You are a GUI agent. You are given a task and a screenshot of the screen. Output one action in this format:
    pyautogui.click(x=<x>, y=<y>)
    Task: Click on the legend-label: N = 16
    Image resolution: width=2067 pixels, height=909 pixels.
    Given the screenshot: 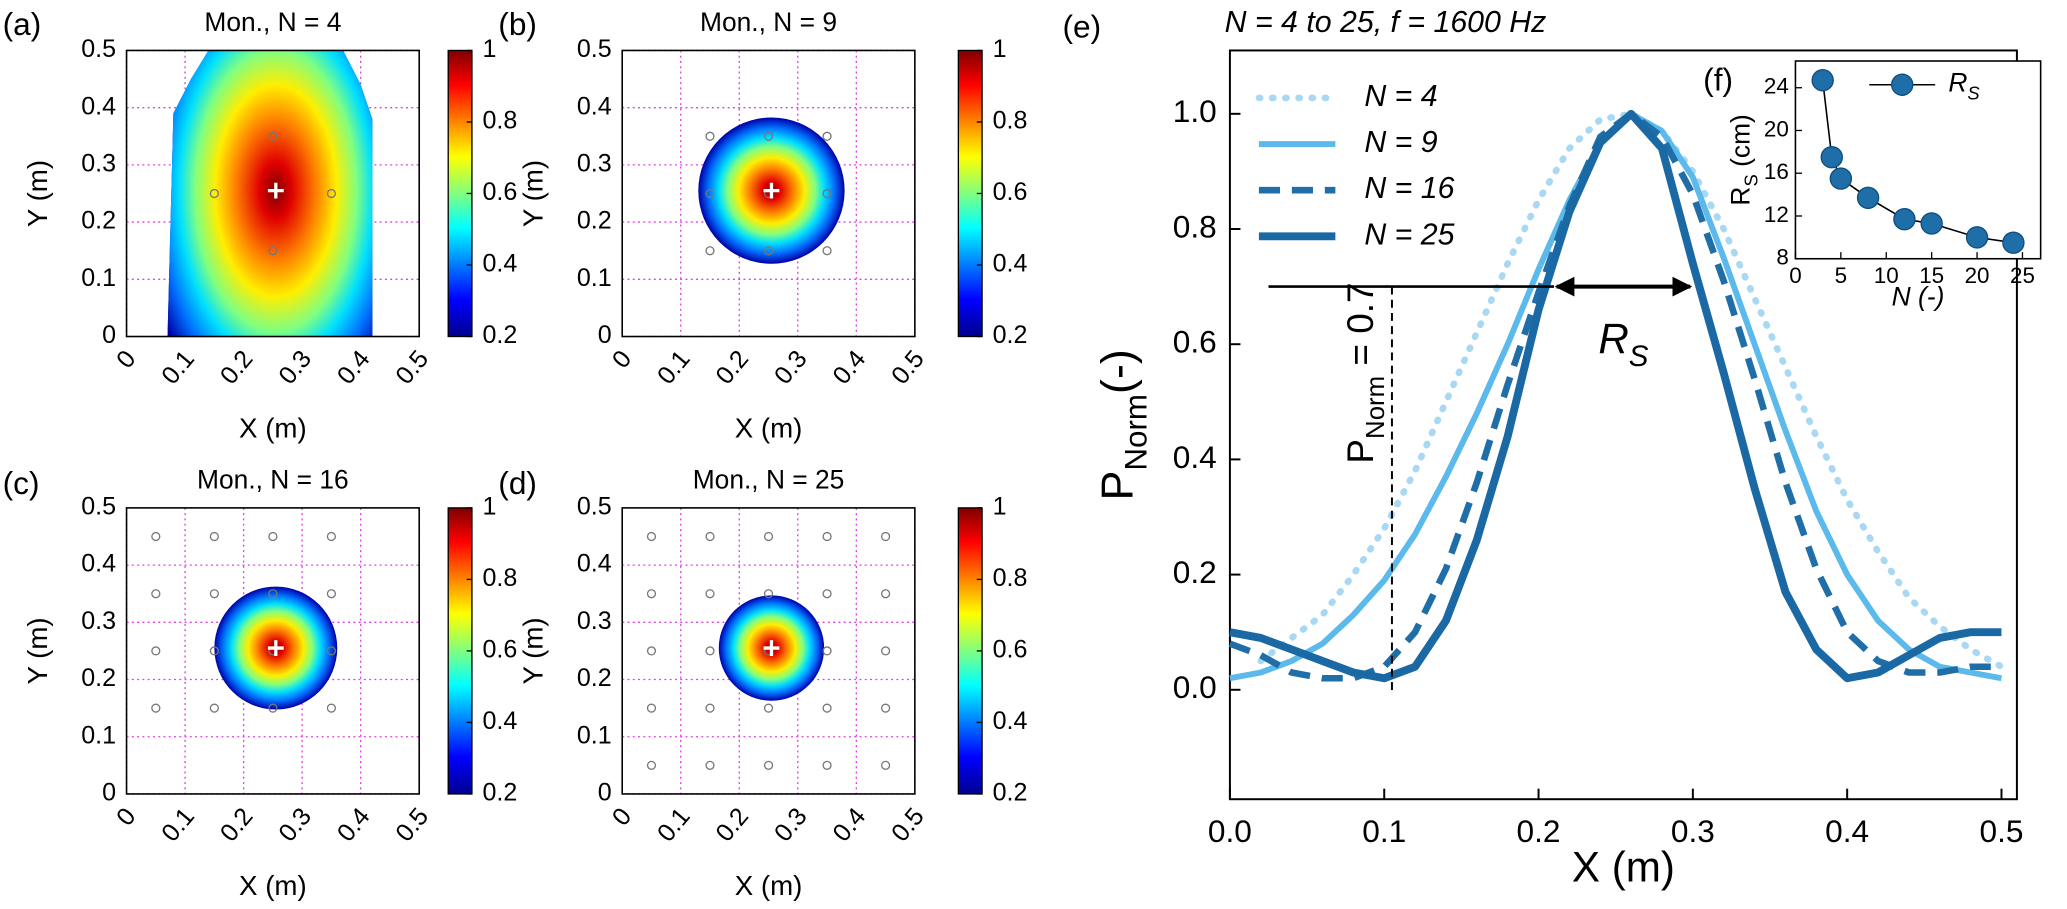 What is the action you would take?
    pyautogui.click(x=1409, y=188)
    